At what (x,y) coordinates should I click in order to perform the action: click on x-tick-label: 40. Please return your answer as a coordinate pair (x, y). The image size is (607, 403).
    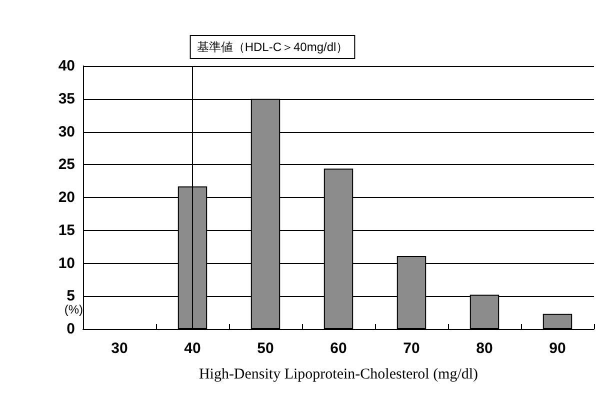
    Looking at the image, I should click on (192, 348).